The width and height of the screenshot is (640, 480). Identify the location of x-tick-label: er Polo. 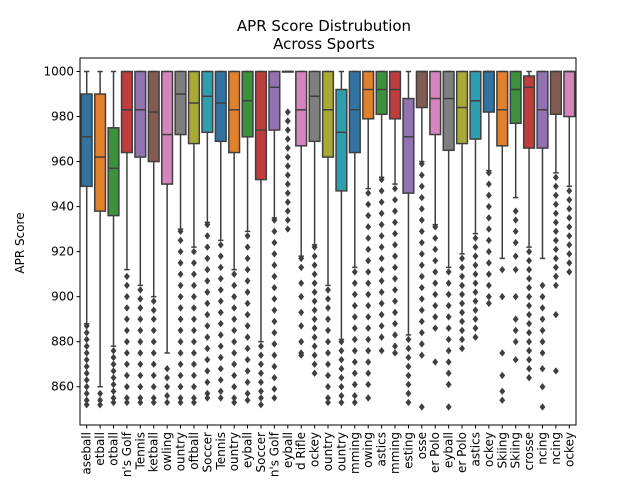
(462, 452).